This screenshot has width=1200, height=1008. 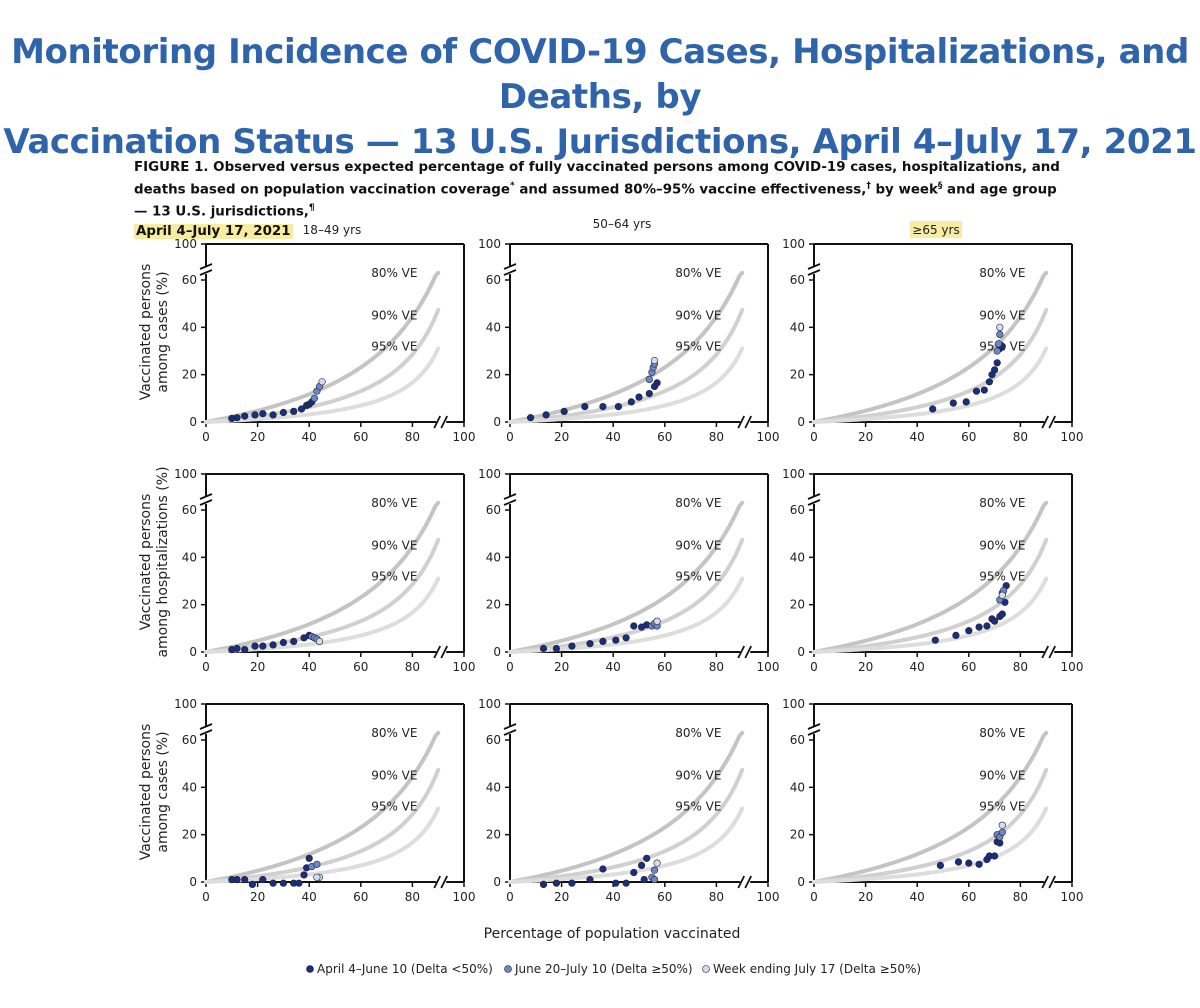 I want to click on caption-date-range: April 4–July 17, 2021, so click(x=213, y=231).